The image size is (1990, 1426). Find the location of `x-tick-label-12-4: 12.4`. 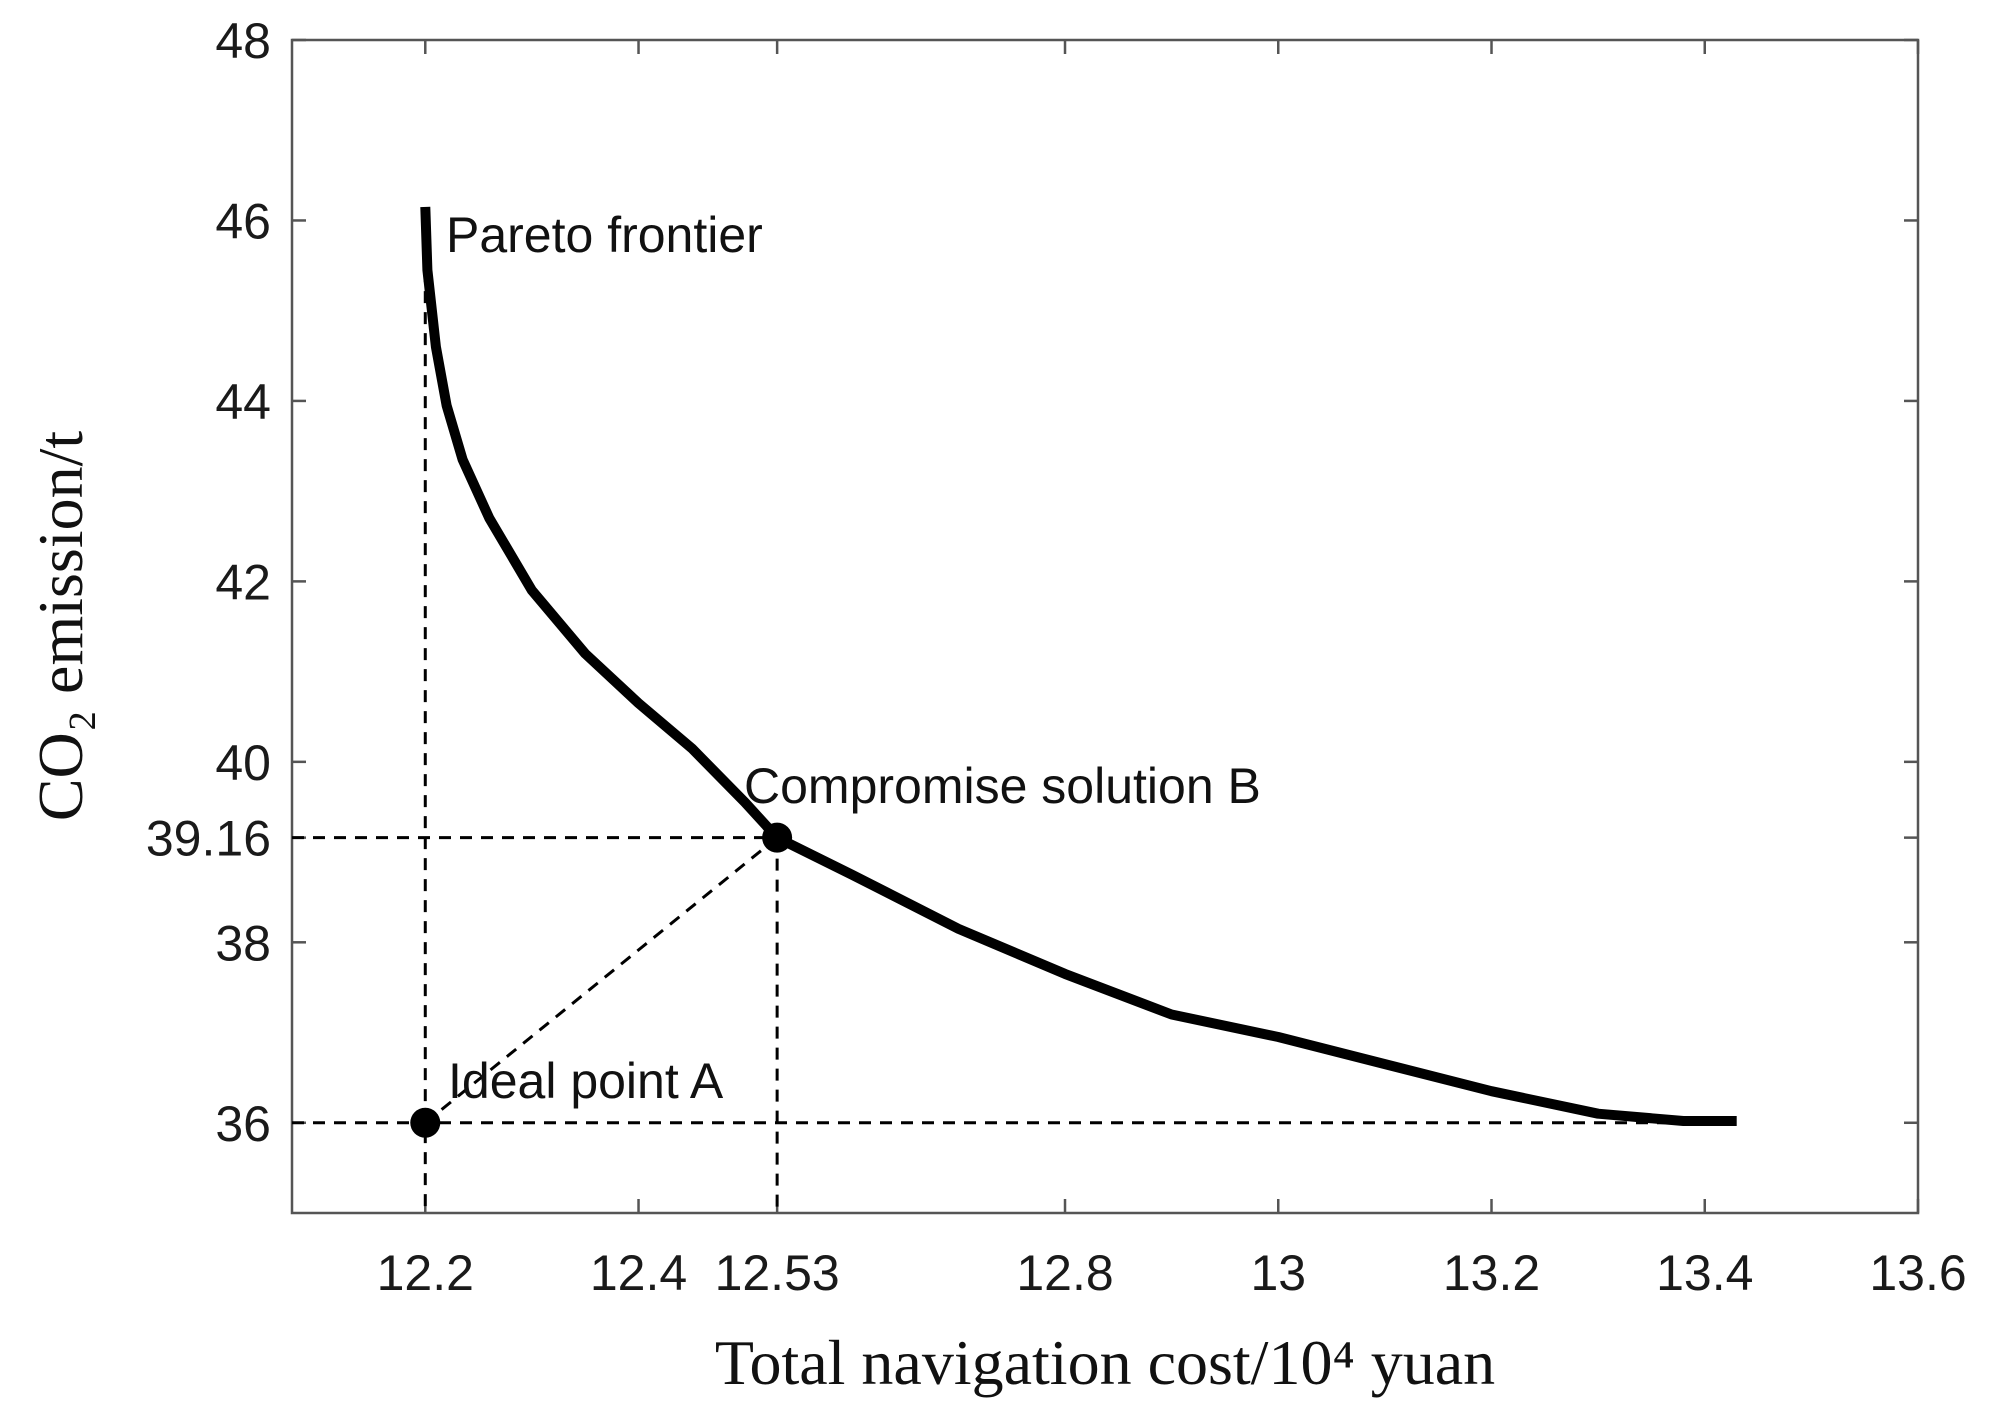

x-tick-label-12-4: 12.4 is located at coordinates (638, 1273).